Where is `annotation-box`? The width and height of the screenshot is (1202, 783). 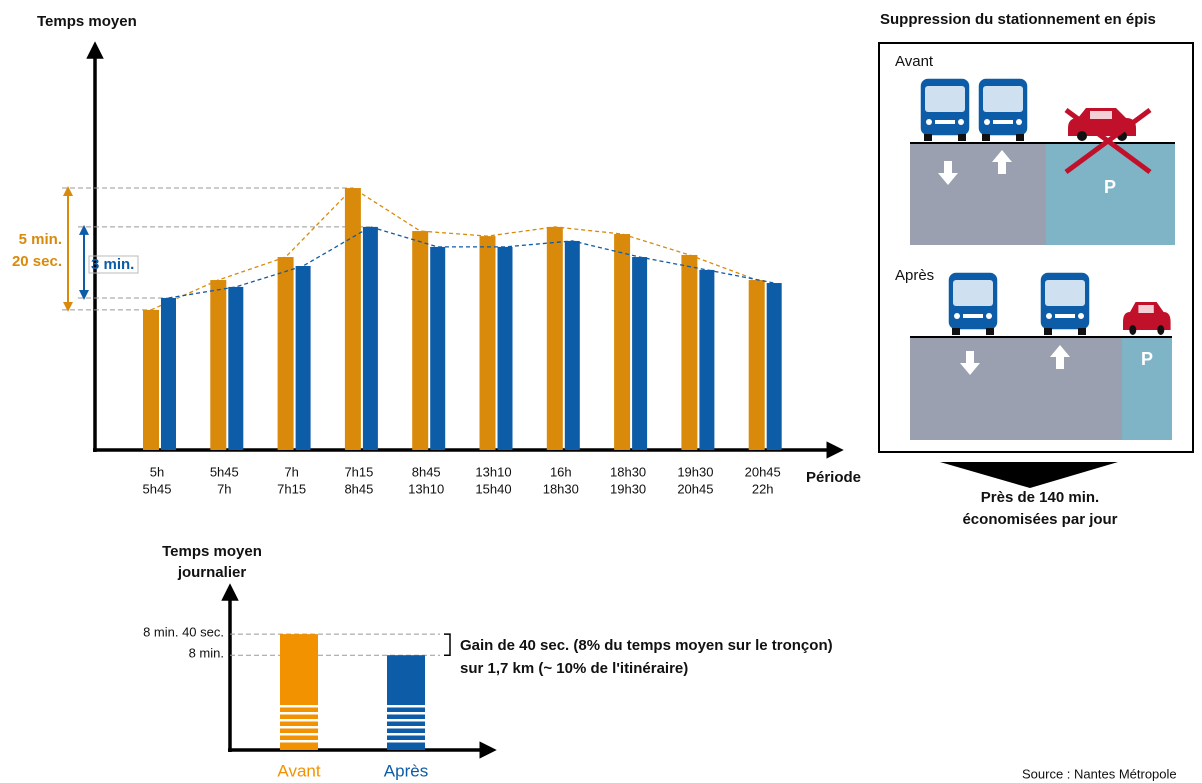 annotation-box is located at coordinates (113, 264).